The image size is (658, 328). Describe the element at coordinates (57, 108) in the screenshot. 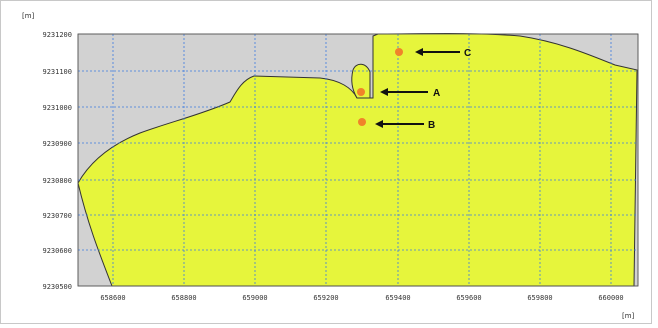

I see `y-tick-label: 9231000` at that location.